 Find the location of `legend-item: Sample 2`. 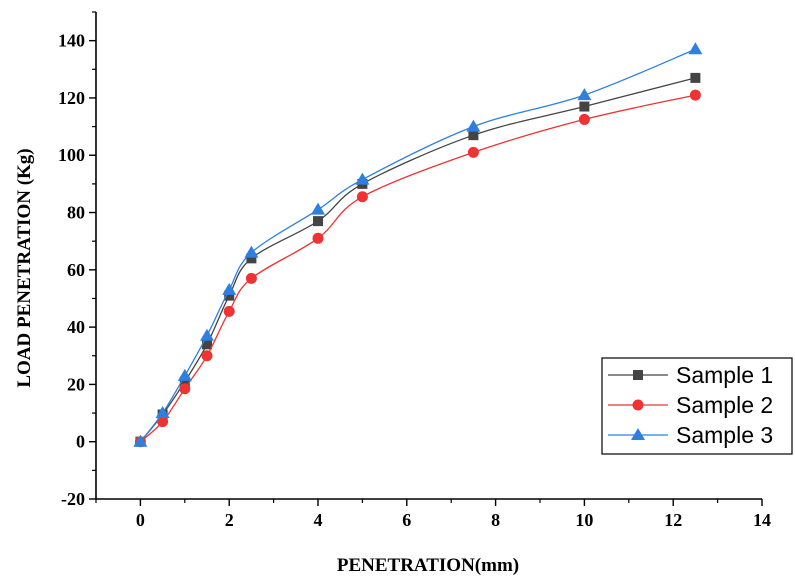

legend-item: Sample 2 is located at coordinates (690, 405).